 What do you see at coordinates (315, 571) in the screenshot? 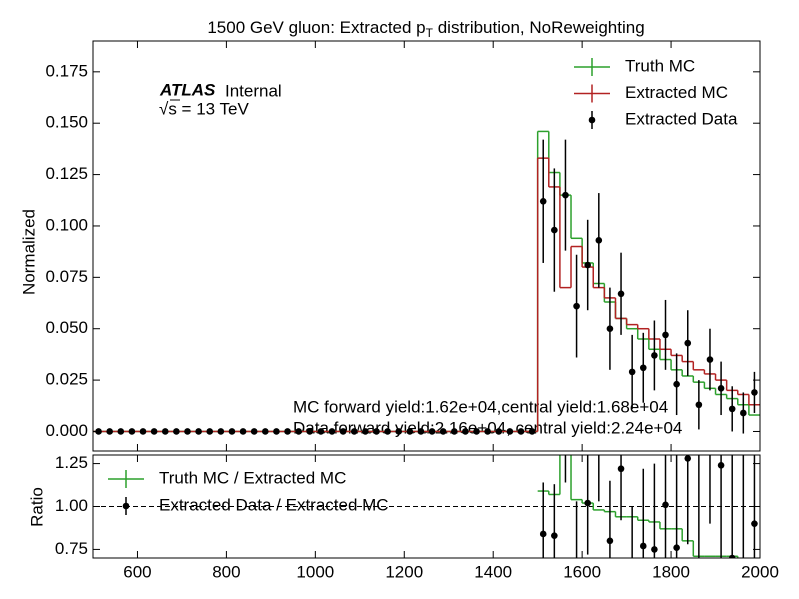
I see `x-tick-label: 1000` at bounding box center [315, 571].